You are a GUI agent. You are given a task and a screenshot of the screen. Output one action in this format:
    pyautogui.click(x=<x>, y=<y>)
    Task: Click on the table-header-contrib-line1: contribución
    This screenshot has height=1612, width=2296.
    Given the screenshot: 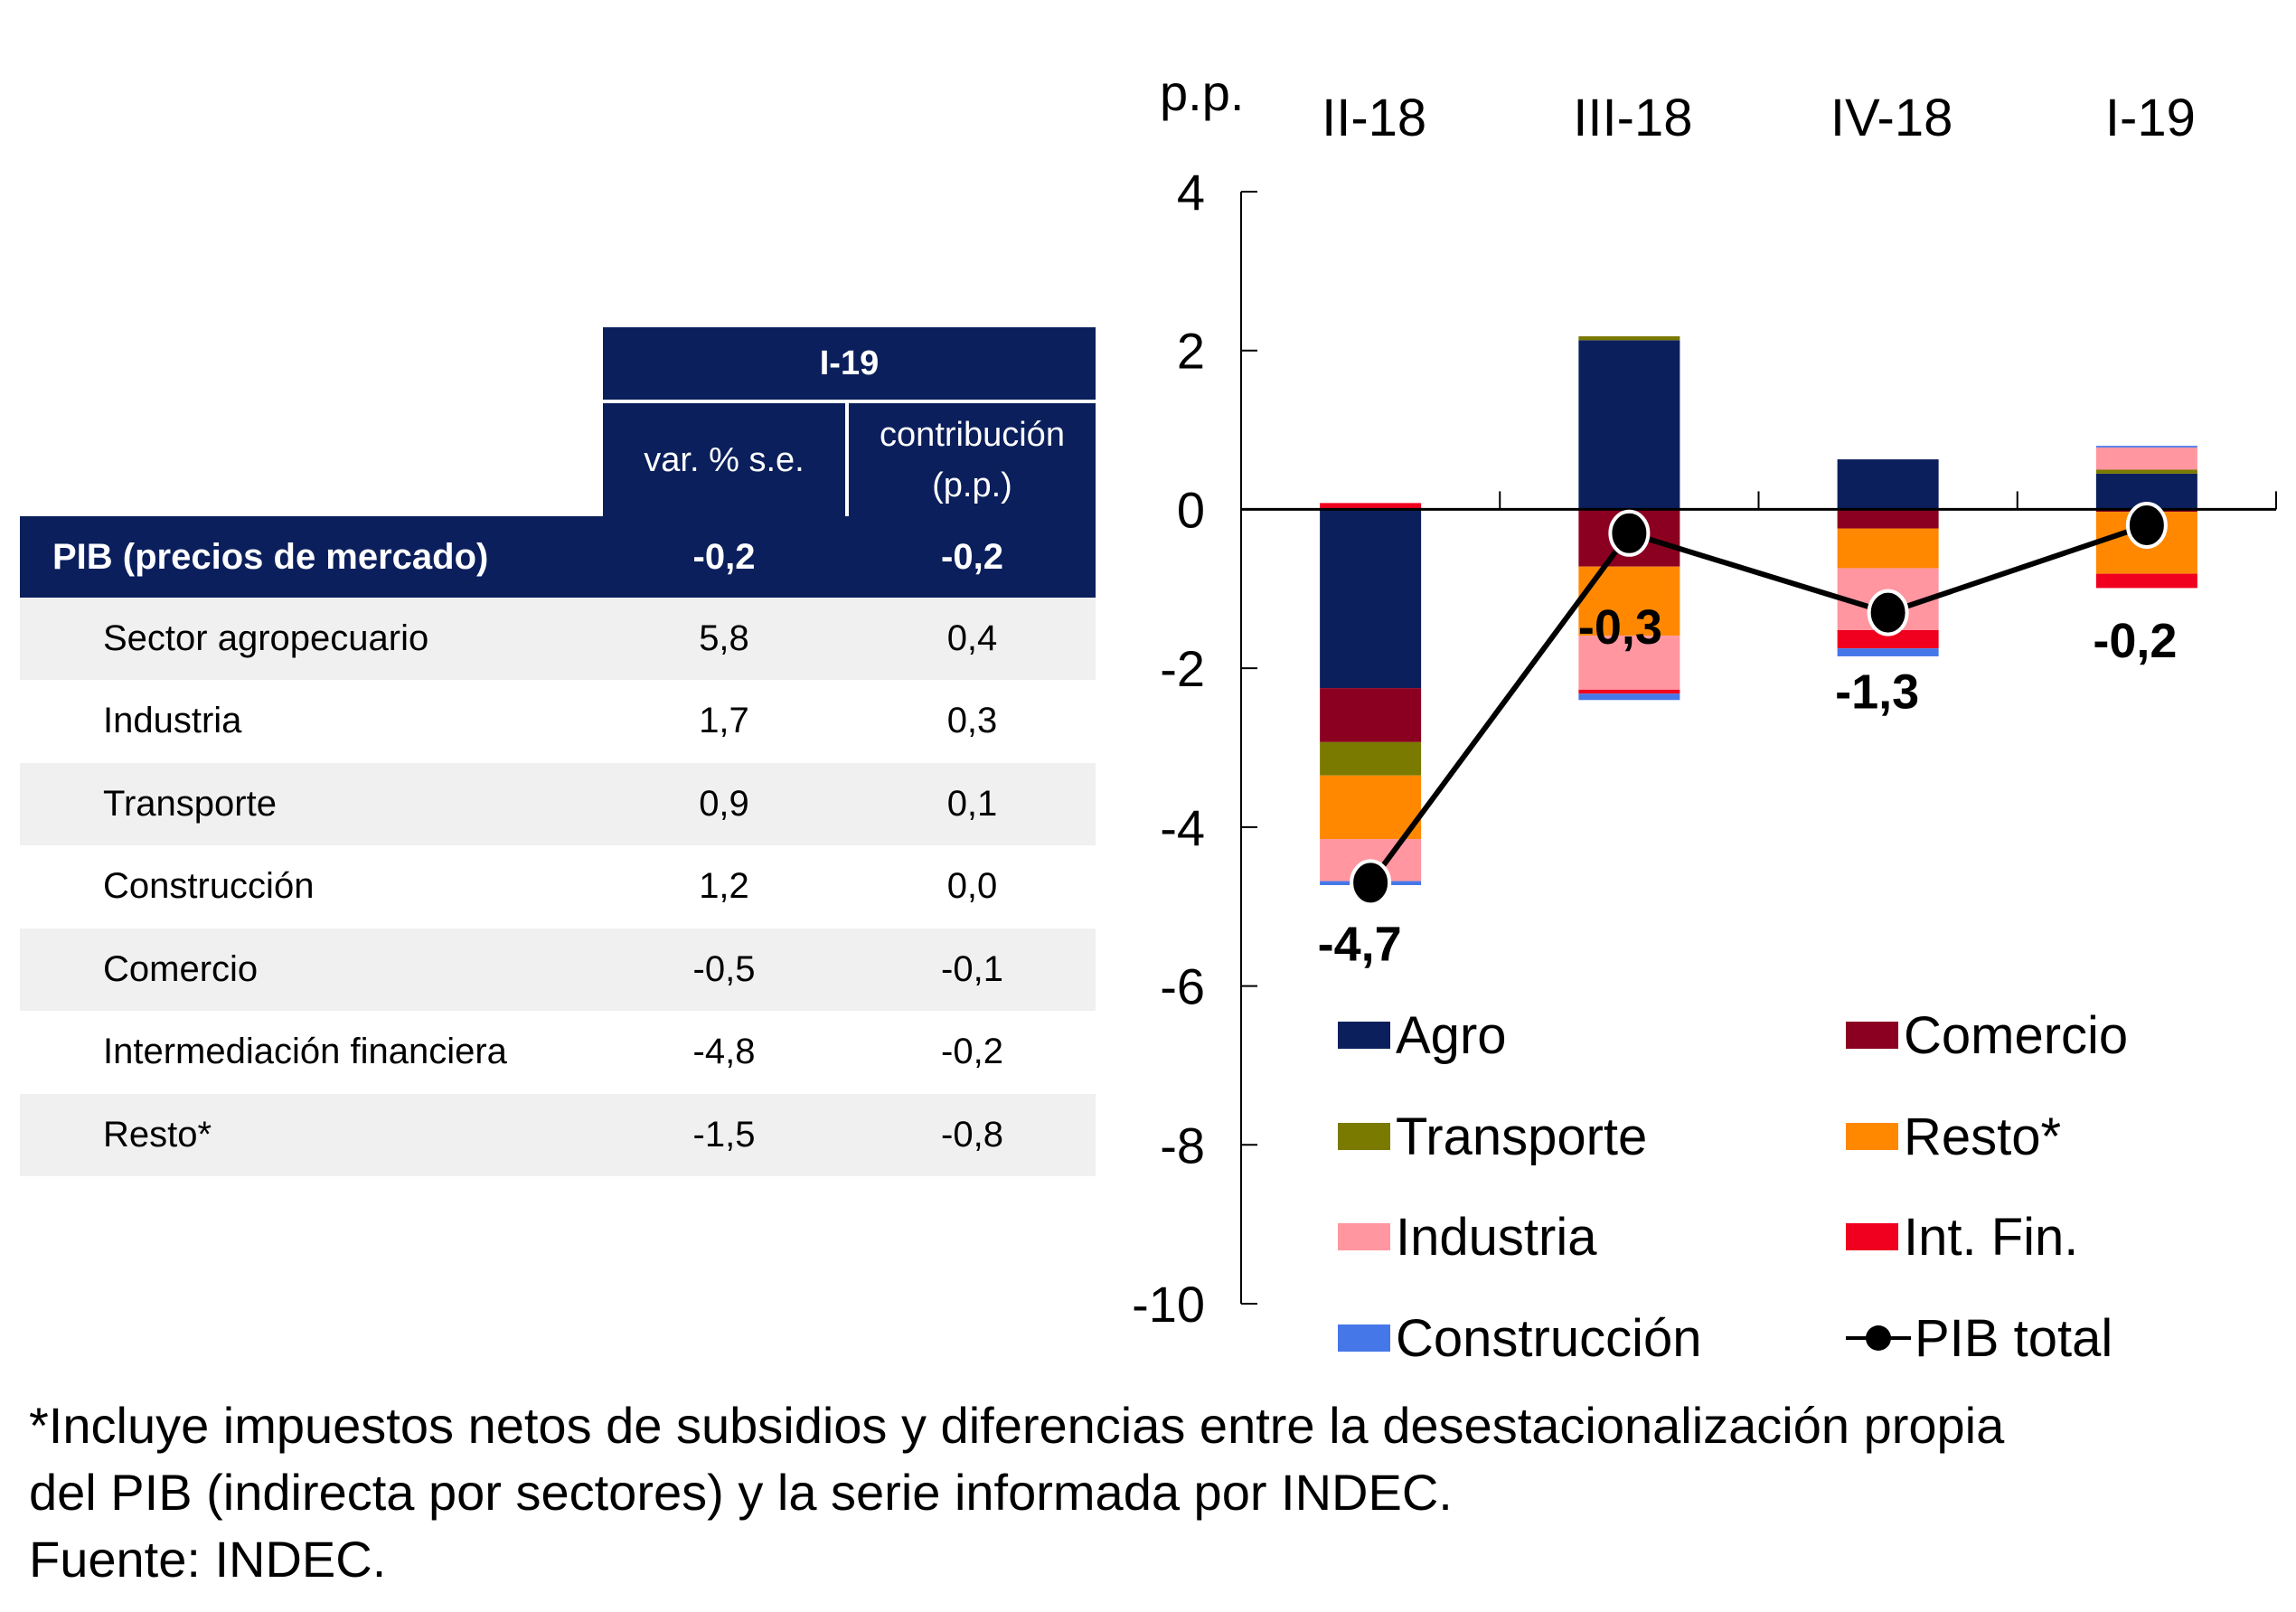 What is the action you would take?
    pyautogui.click(x=972, y=434)
    